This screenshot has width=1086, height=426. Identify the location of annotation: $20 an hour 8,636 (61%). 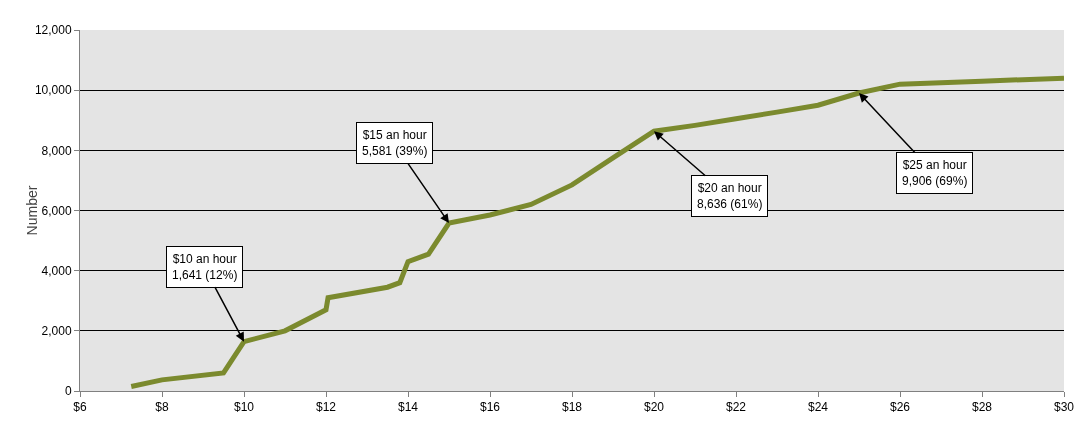
(730, 196).